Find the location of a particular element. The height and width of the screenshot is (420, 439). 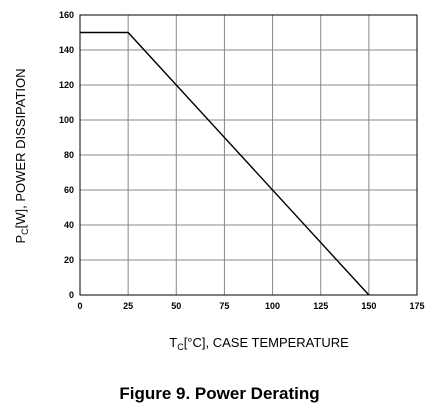

x-tick-label: 125 is located at coordinates (320, 306).